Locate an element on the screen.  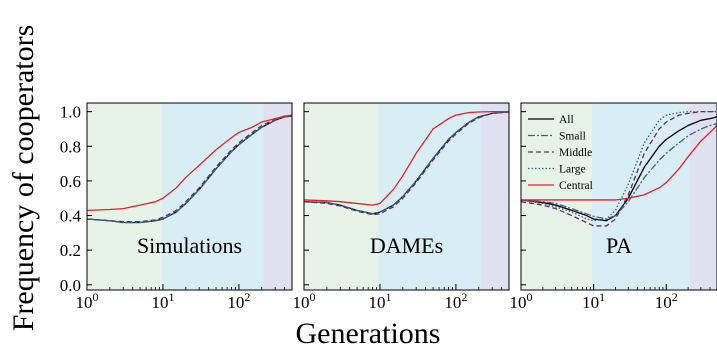
panel-label: PA is located at coordinates (619, 245).